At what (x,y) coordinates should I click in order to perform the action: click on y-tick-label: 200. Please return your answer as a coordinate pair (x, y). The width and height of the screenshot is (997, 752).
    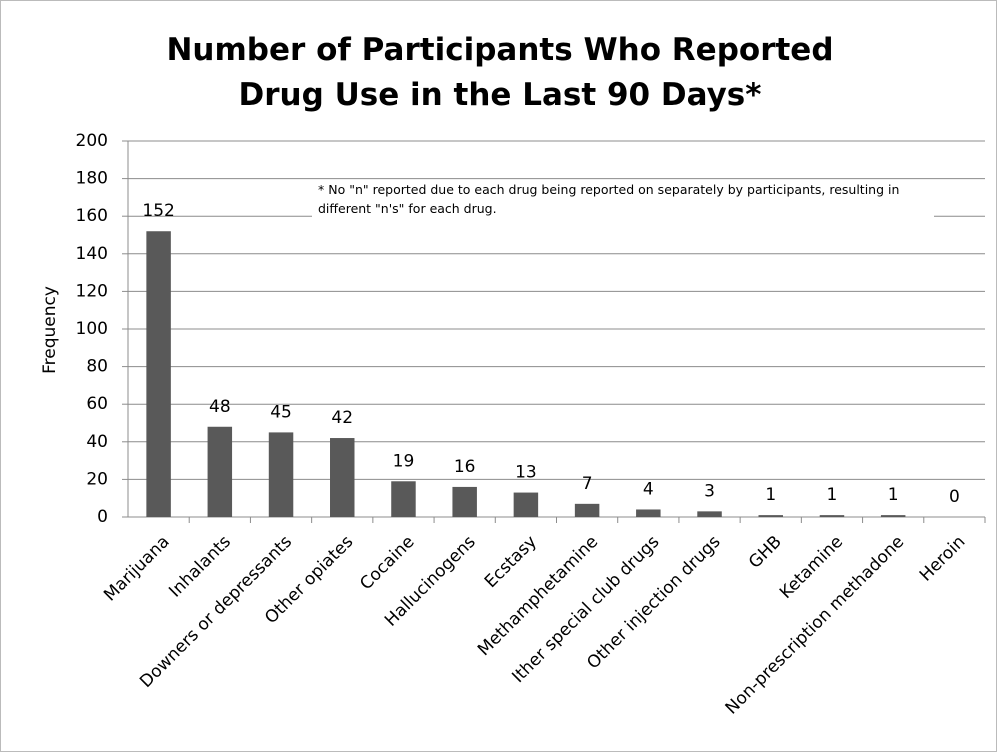
    Looking at the image, I should click on (92, 141).